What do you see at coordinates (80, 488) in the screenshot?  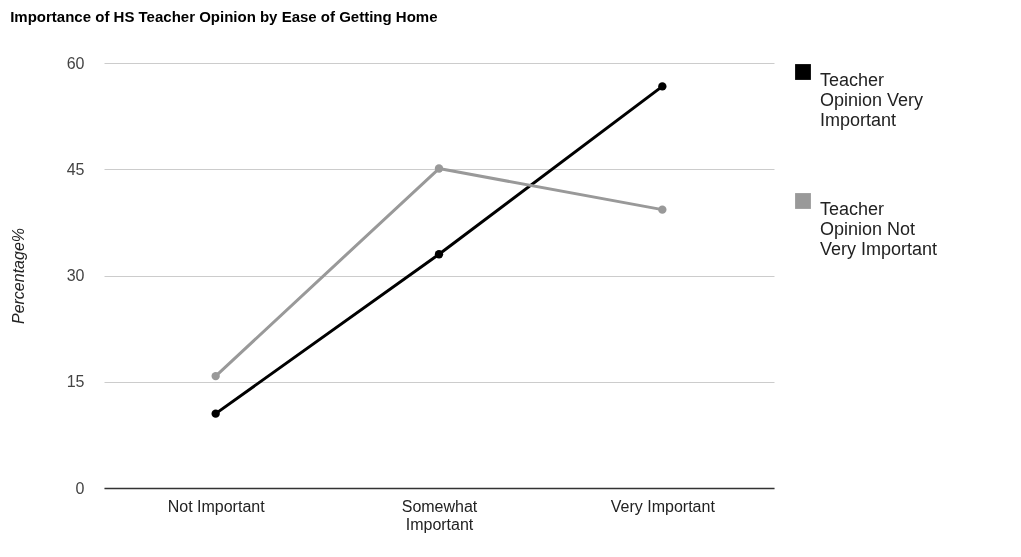 I see `y-tick-label: 0` at bounding box center [80, 488].